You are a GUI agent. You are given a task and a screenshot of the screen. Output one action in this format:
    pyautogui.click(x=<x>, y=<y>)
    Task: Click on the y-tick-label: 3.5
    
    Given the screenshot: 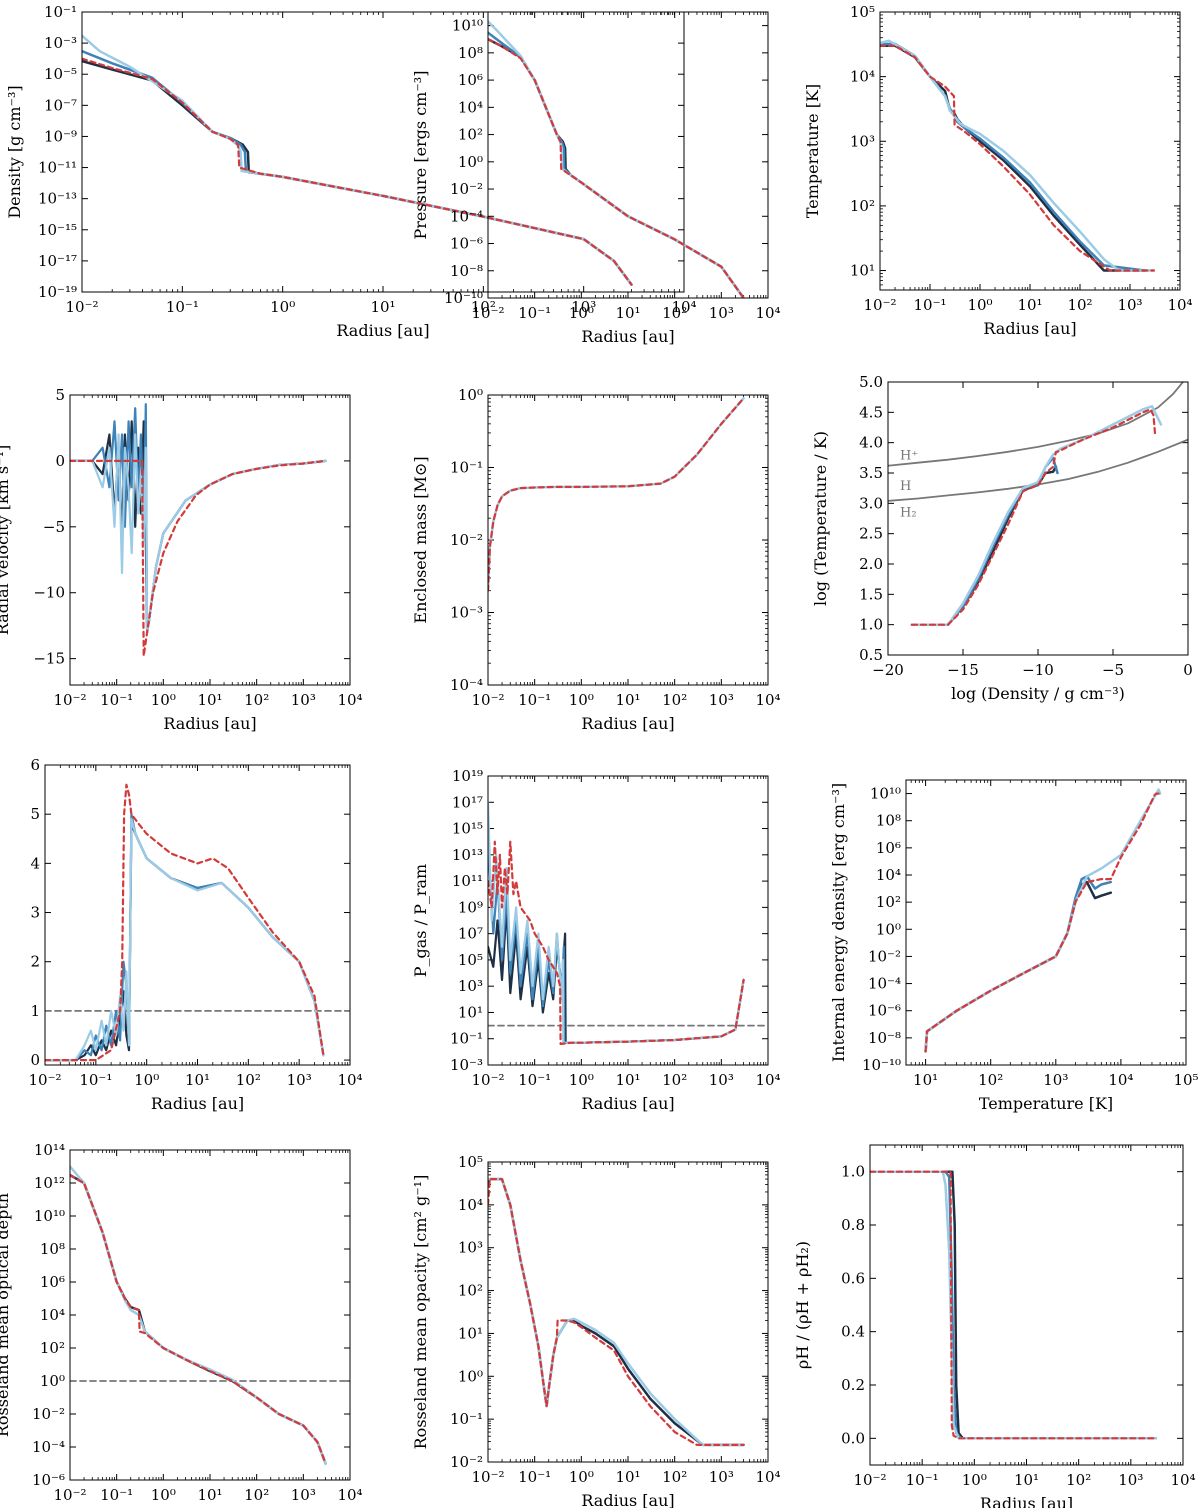 What is the action you would take?
    pyautogui.click(x=871, y=473)
    